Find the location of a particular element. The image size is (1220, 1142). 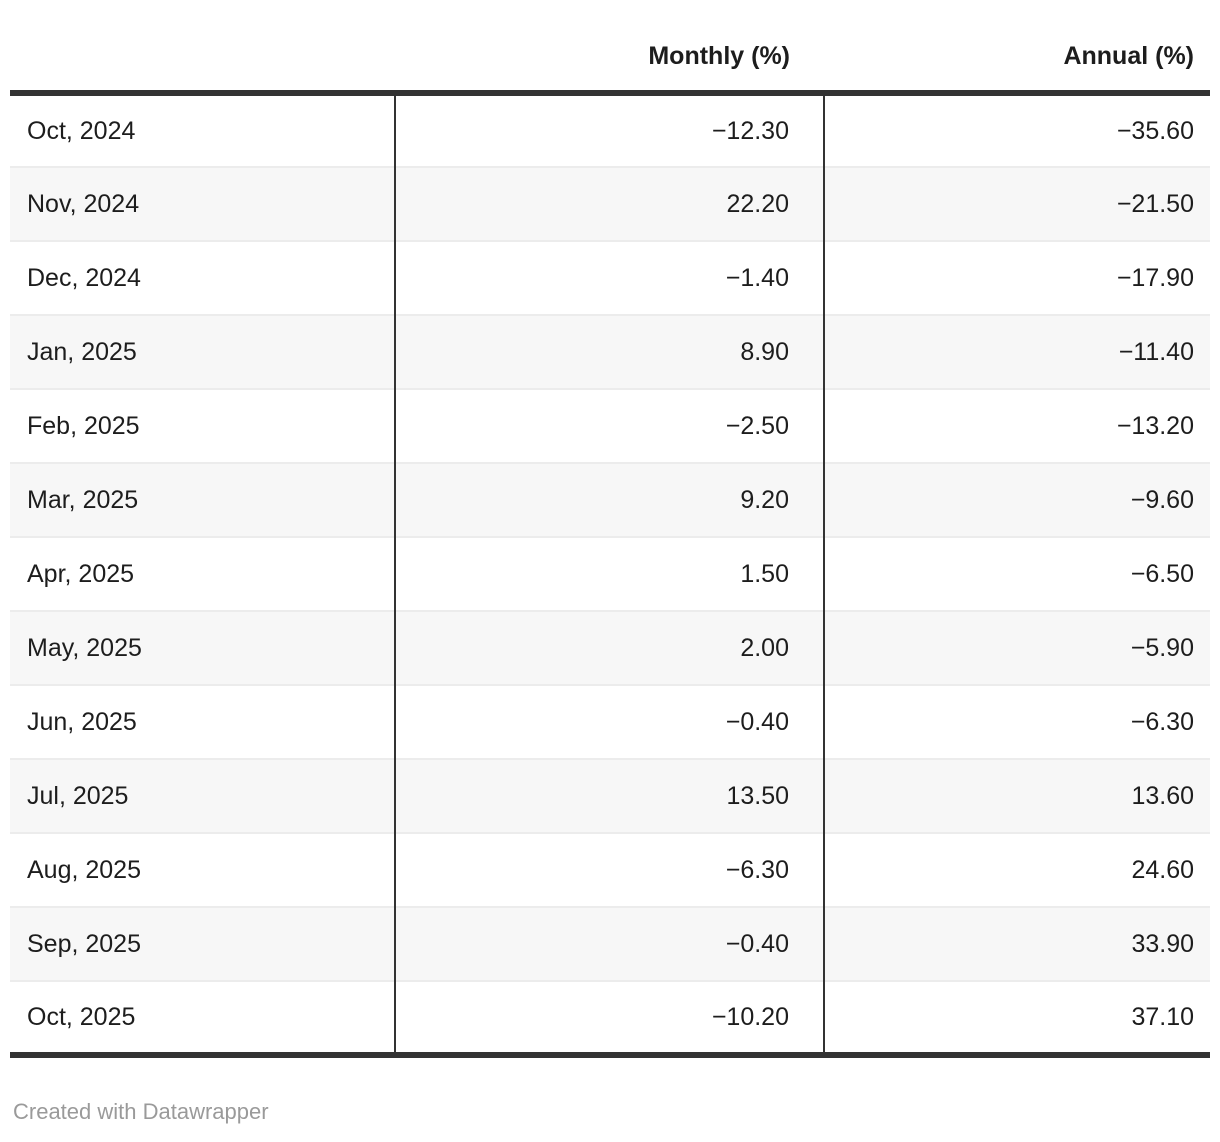

monthly-value: −10.20 is located at coordinates (610, 1019).